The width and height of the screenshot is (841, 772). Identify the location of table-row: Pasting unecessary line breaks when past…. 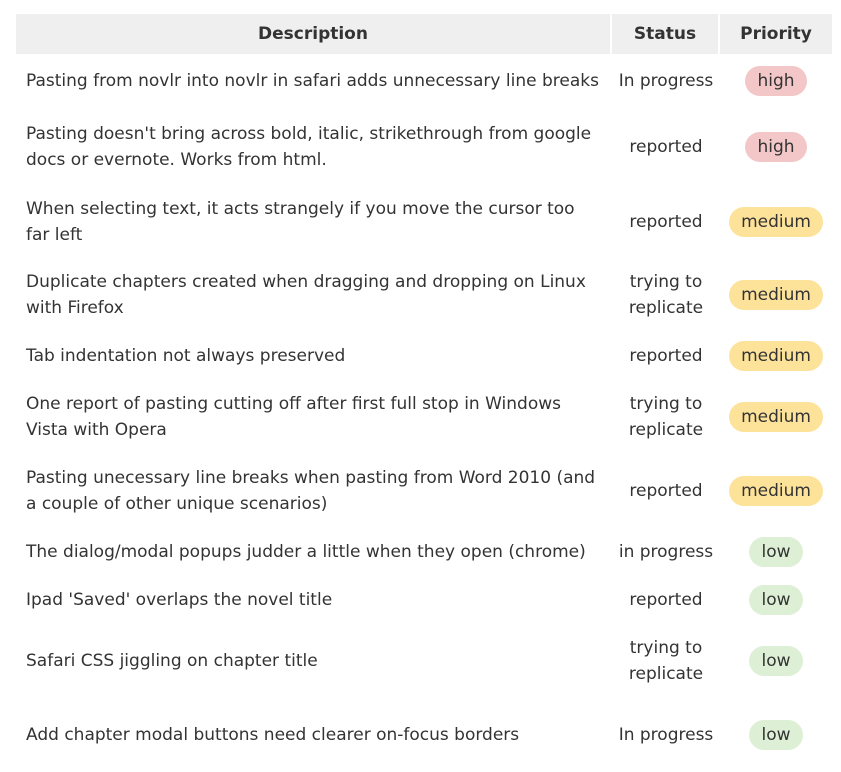
(424, 491).